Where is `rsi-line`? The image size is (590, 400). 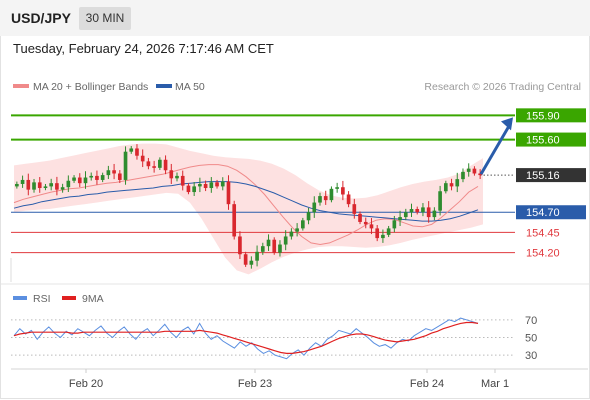 rsi-line is located at coordinates (246, 338).